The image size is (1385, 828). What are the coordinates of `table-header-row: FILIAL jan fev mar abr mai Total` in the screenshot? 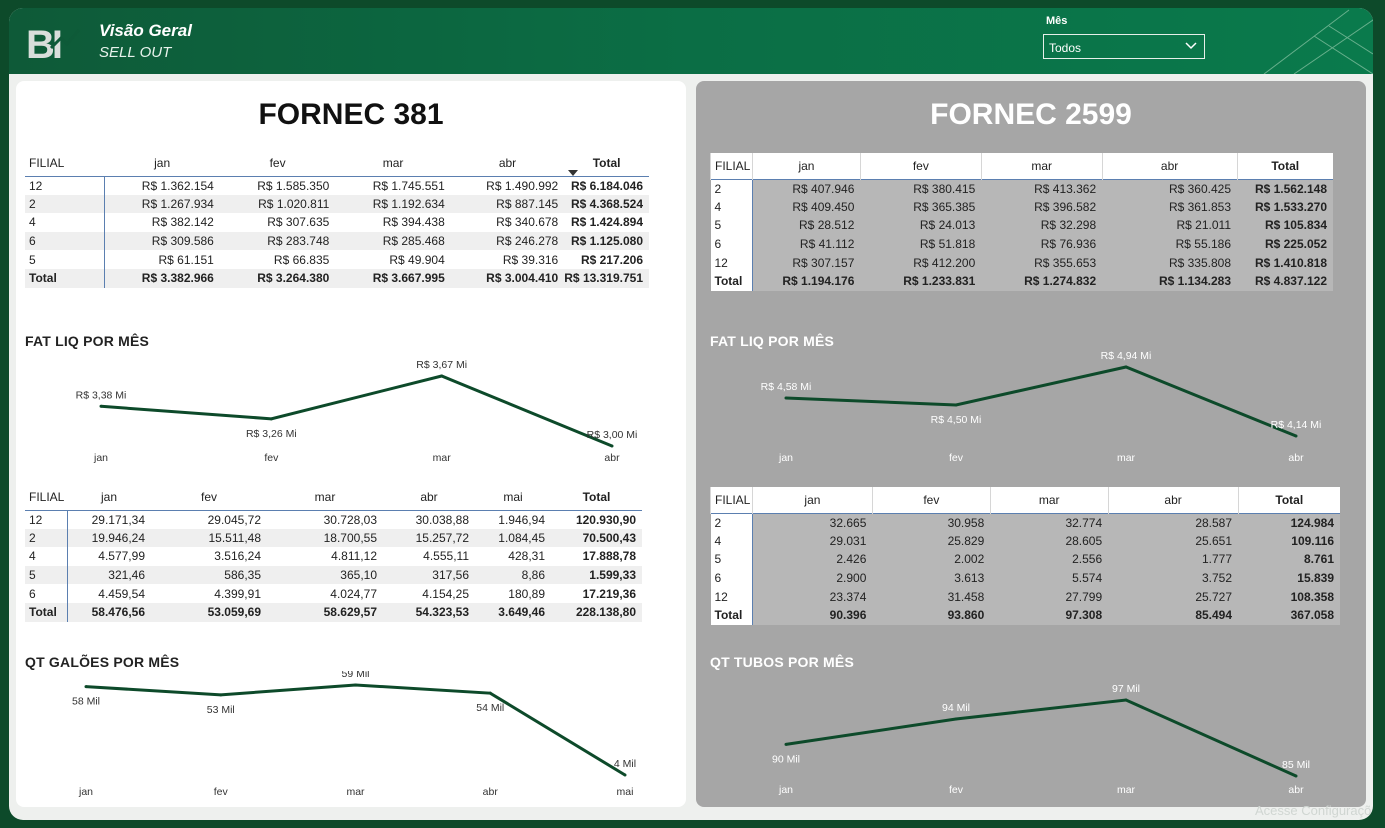 It's located at (333, 497).